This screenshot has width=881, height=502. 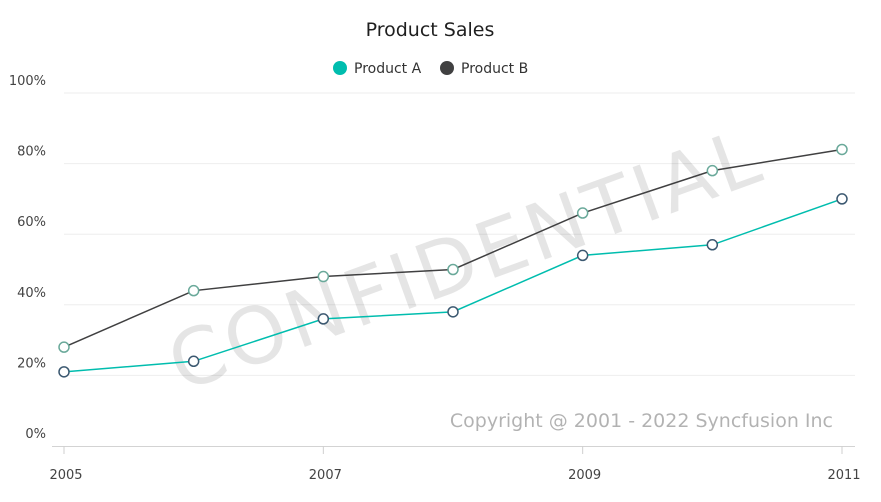 I want to click on y-tick-label: 100%, so click(x=27, y=81).